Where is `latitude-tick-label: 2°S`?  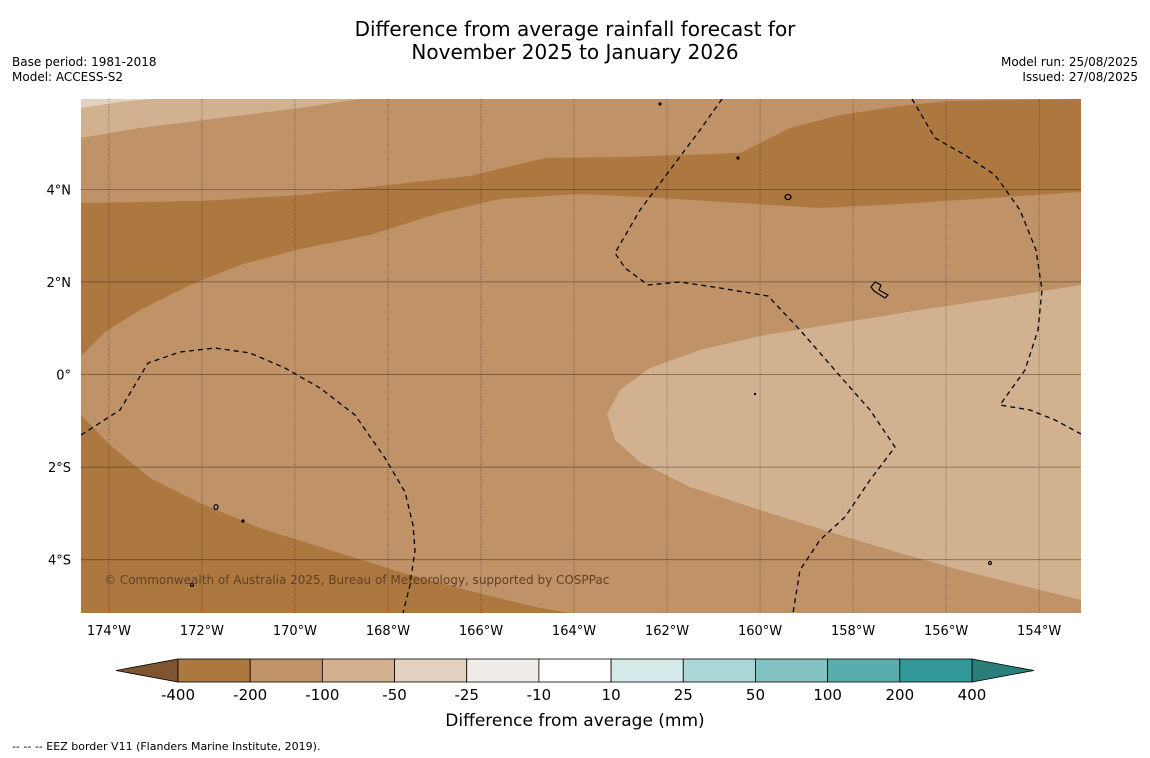 latitude-tick-label: 2°S is located at coordinates (59, 468).